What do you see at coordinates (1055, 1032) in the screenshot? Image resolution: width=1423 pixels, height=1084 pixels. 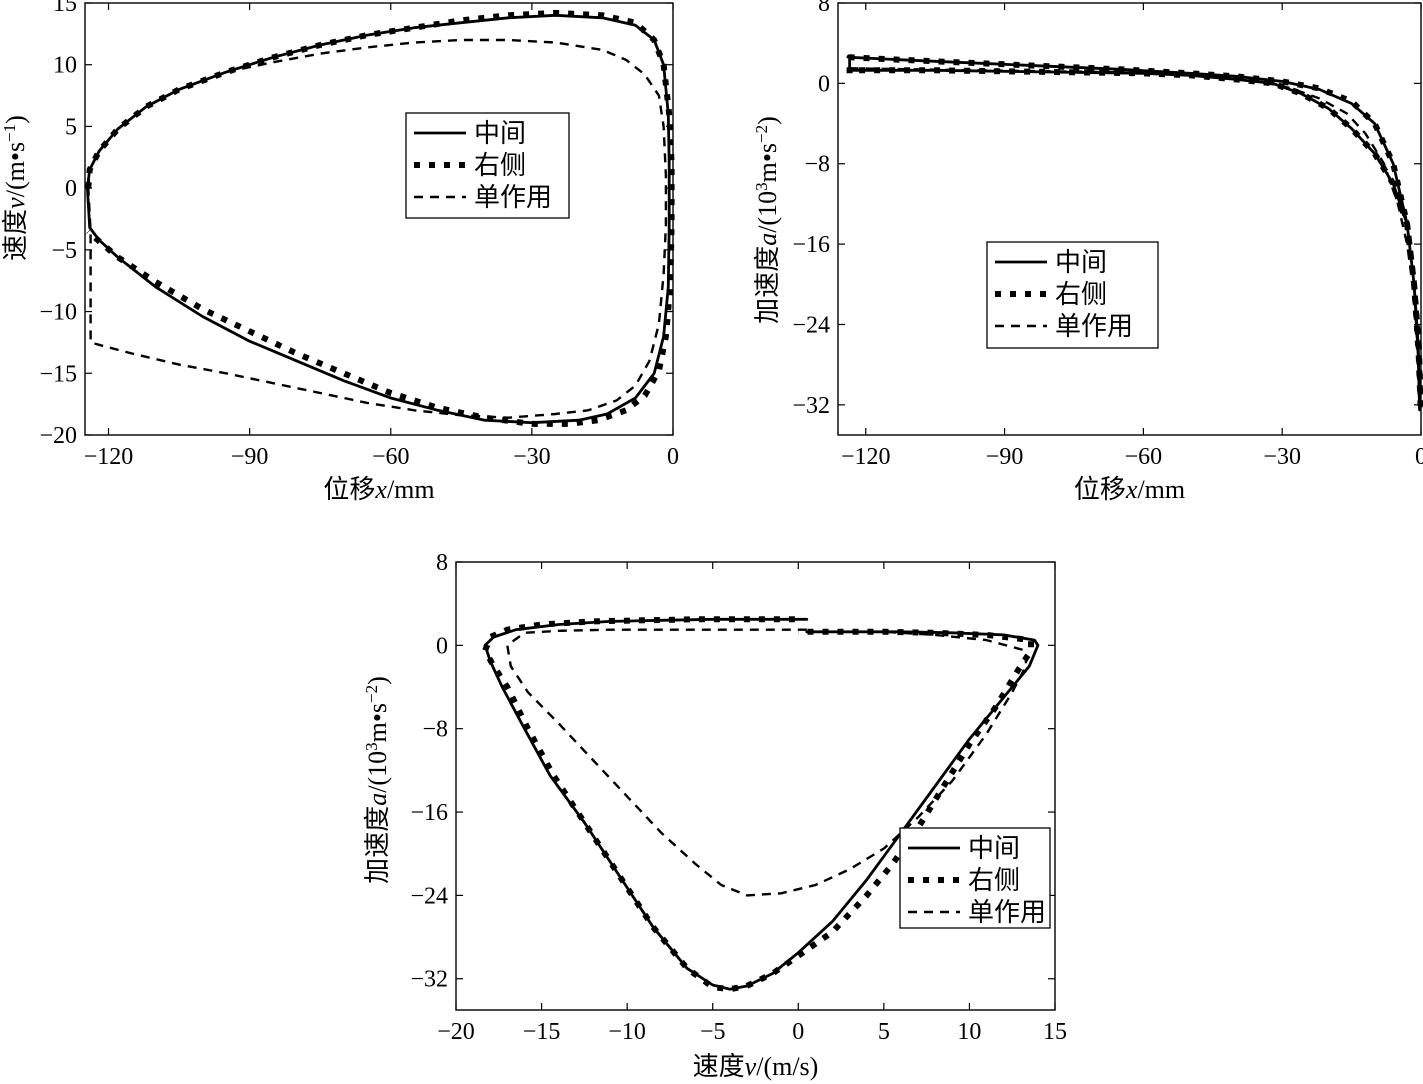 I see `x-tick-label: 15` at bounding box center [1055, 1032].